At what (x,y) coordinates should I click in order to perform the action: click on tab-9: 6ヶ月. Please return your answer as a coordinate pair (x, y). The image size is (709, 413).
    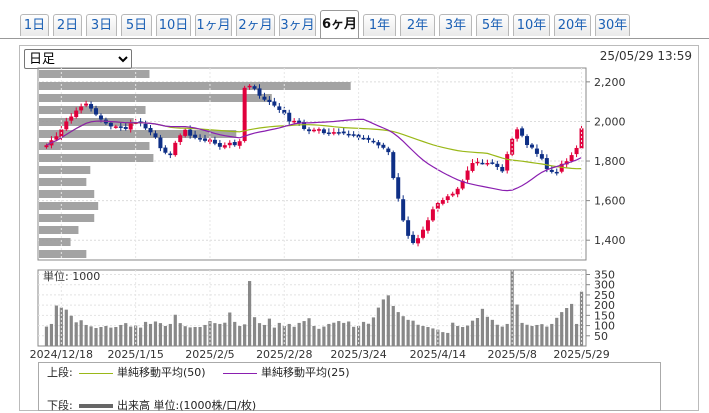
    Looking at the image, I should click on (339, 24).